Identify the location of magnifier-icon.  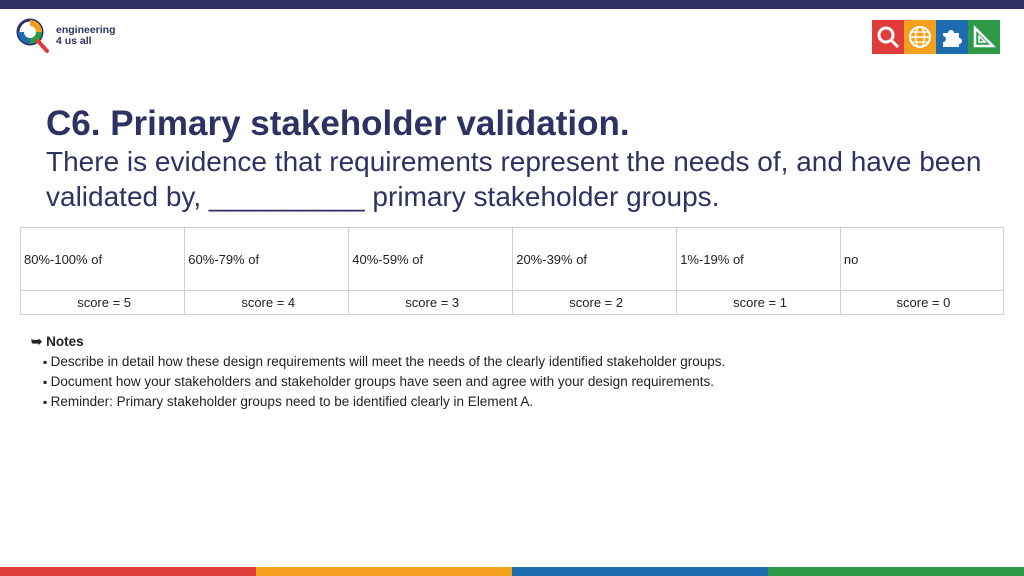
(888, 37).